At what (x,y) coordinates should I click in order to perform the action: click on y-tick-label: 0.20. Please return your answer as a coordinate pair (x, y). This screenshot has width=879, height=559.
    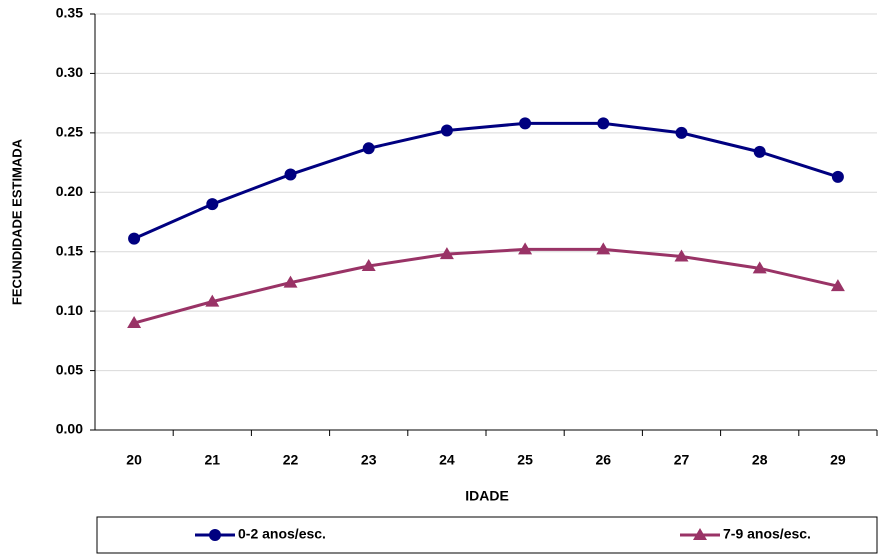
    Looking at the image, I should click on (69, 191).